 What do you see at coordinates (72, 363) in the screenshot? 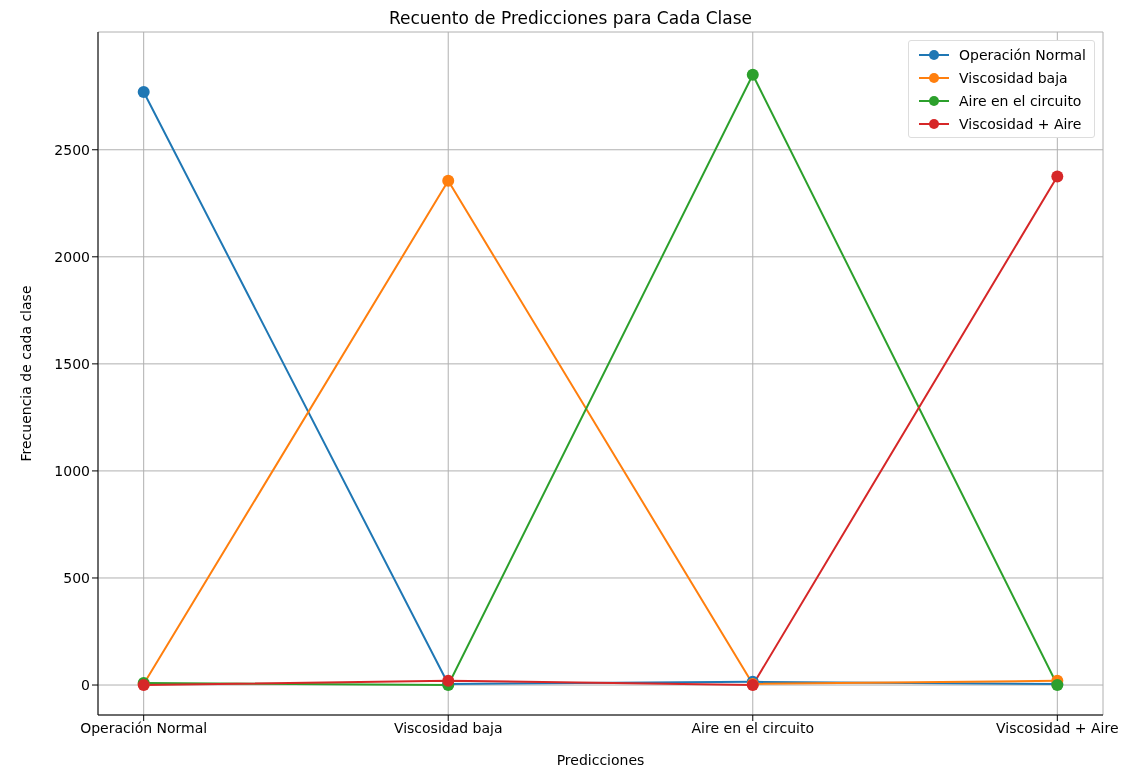
I see `y-tick-label: 1500` at bounding box center [72, 363].